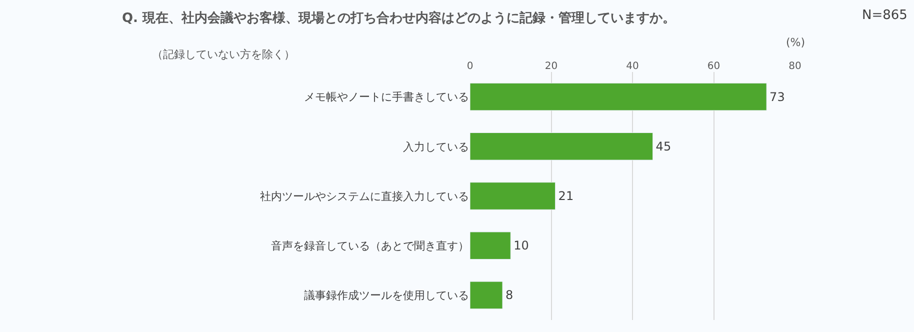  I want to click on x-tick-label: 40, so click(632, 66).